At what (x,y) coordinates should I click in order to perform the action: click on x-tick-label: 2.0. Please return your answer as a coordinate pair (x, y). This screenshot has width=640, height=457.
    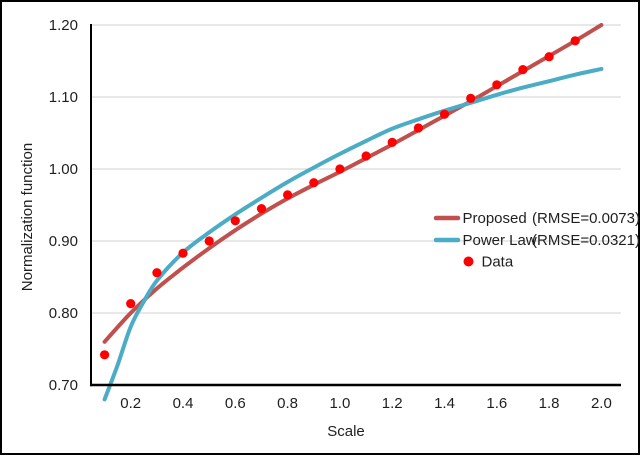
    Looking at the image, I should click on (601, 403).